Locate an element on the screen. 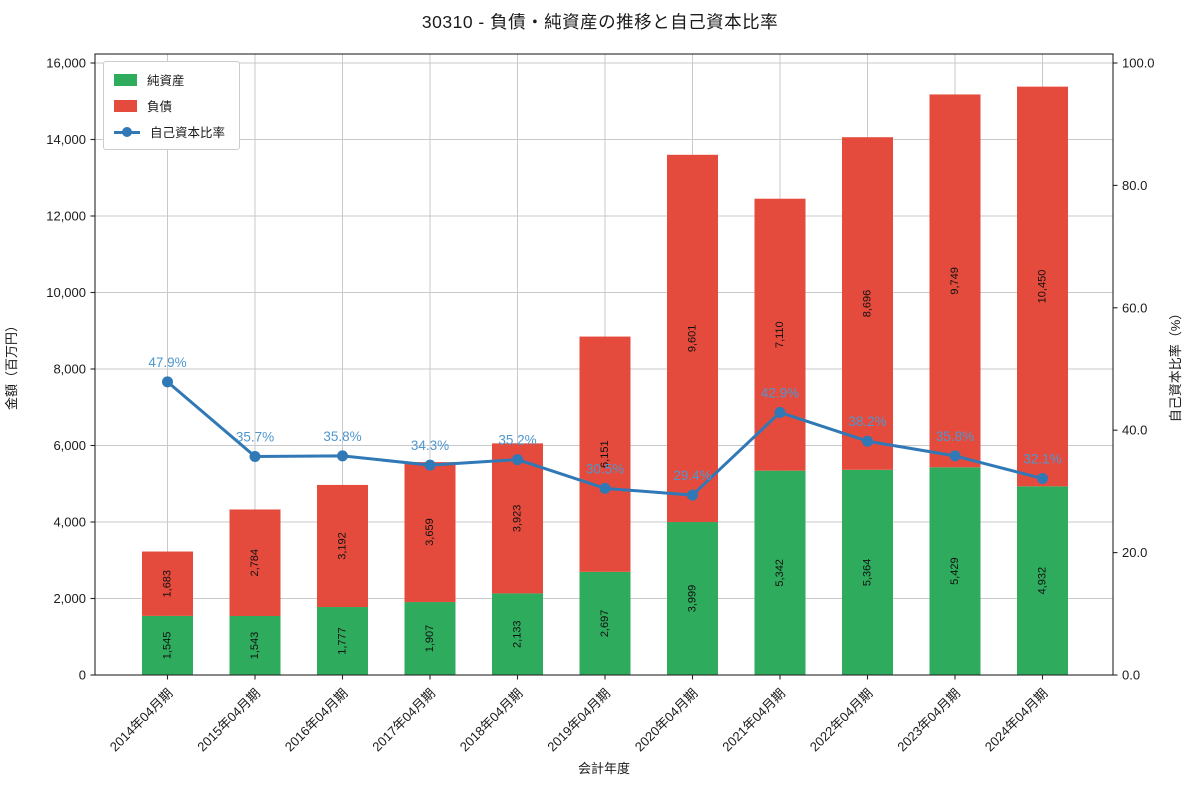 Image resolution: width=1200 pixels, height=800 pixels. bar-value-label: 9,601 is located at coordinates (693, 339).